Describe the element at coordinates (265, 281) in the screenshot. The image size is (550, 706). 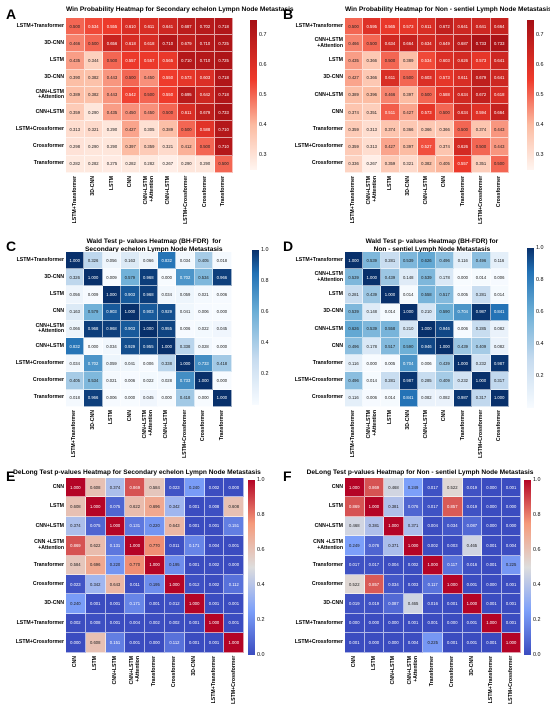
I see `colorbar-tick: 0.8` at that location.